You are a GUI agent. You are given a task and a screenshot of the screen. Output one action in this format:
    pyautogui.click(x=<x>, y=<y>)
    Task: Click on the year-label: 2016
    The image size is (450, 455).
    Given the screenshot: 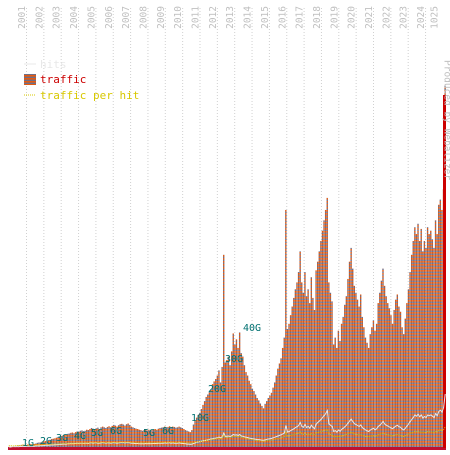 What is the action you would take?
    pyautogui.click(x=282, y=17)
    